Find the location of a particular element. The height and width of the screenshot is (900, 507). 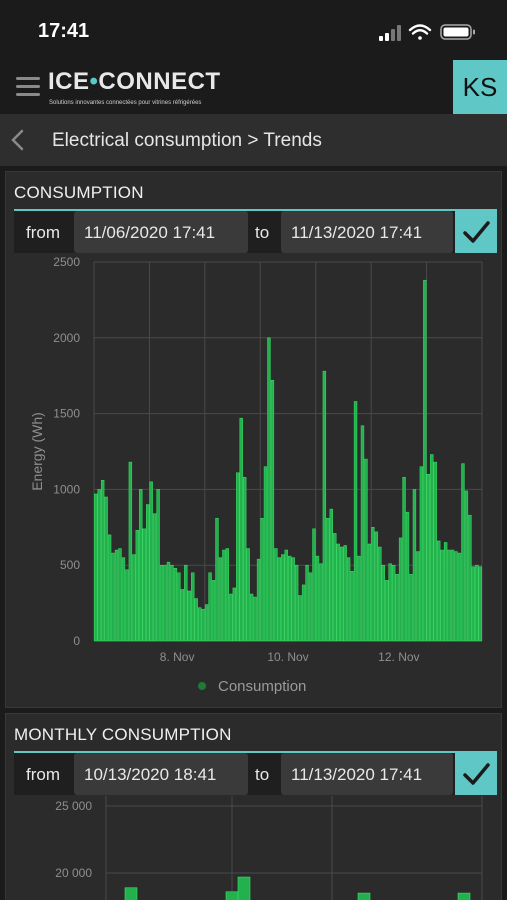

to-date-input: 11/13/2020 17:41 is located at coordinates (367, 232).